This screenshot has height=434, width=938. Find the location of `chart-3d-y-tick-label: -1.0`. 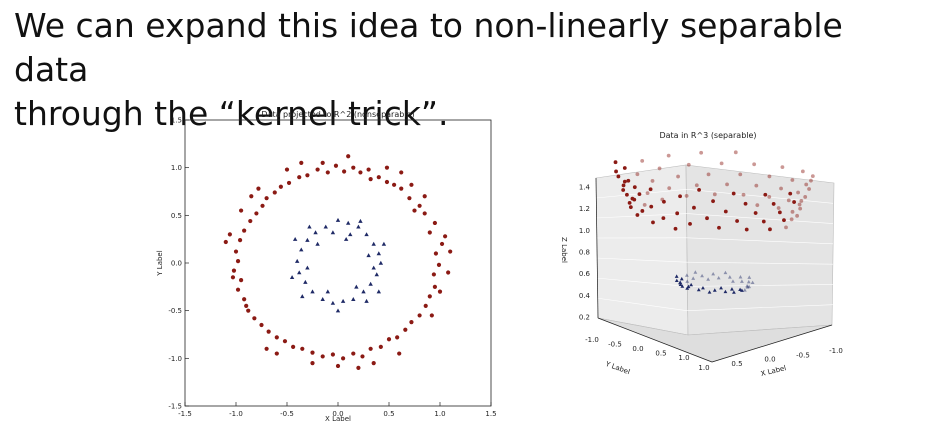

chart-3d-y-tick-label: -1.0 is located at coordinates (592, 340).